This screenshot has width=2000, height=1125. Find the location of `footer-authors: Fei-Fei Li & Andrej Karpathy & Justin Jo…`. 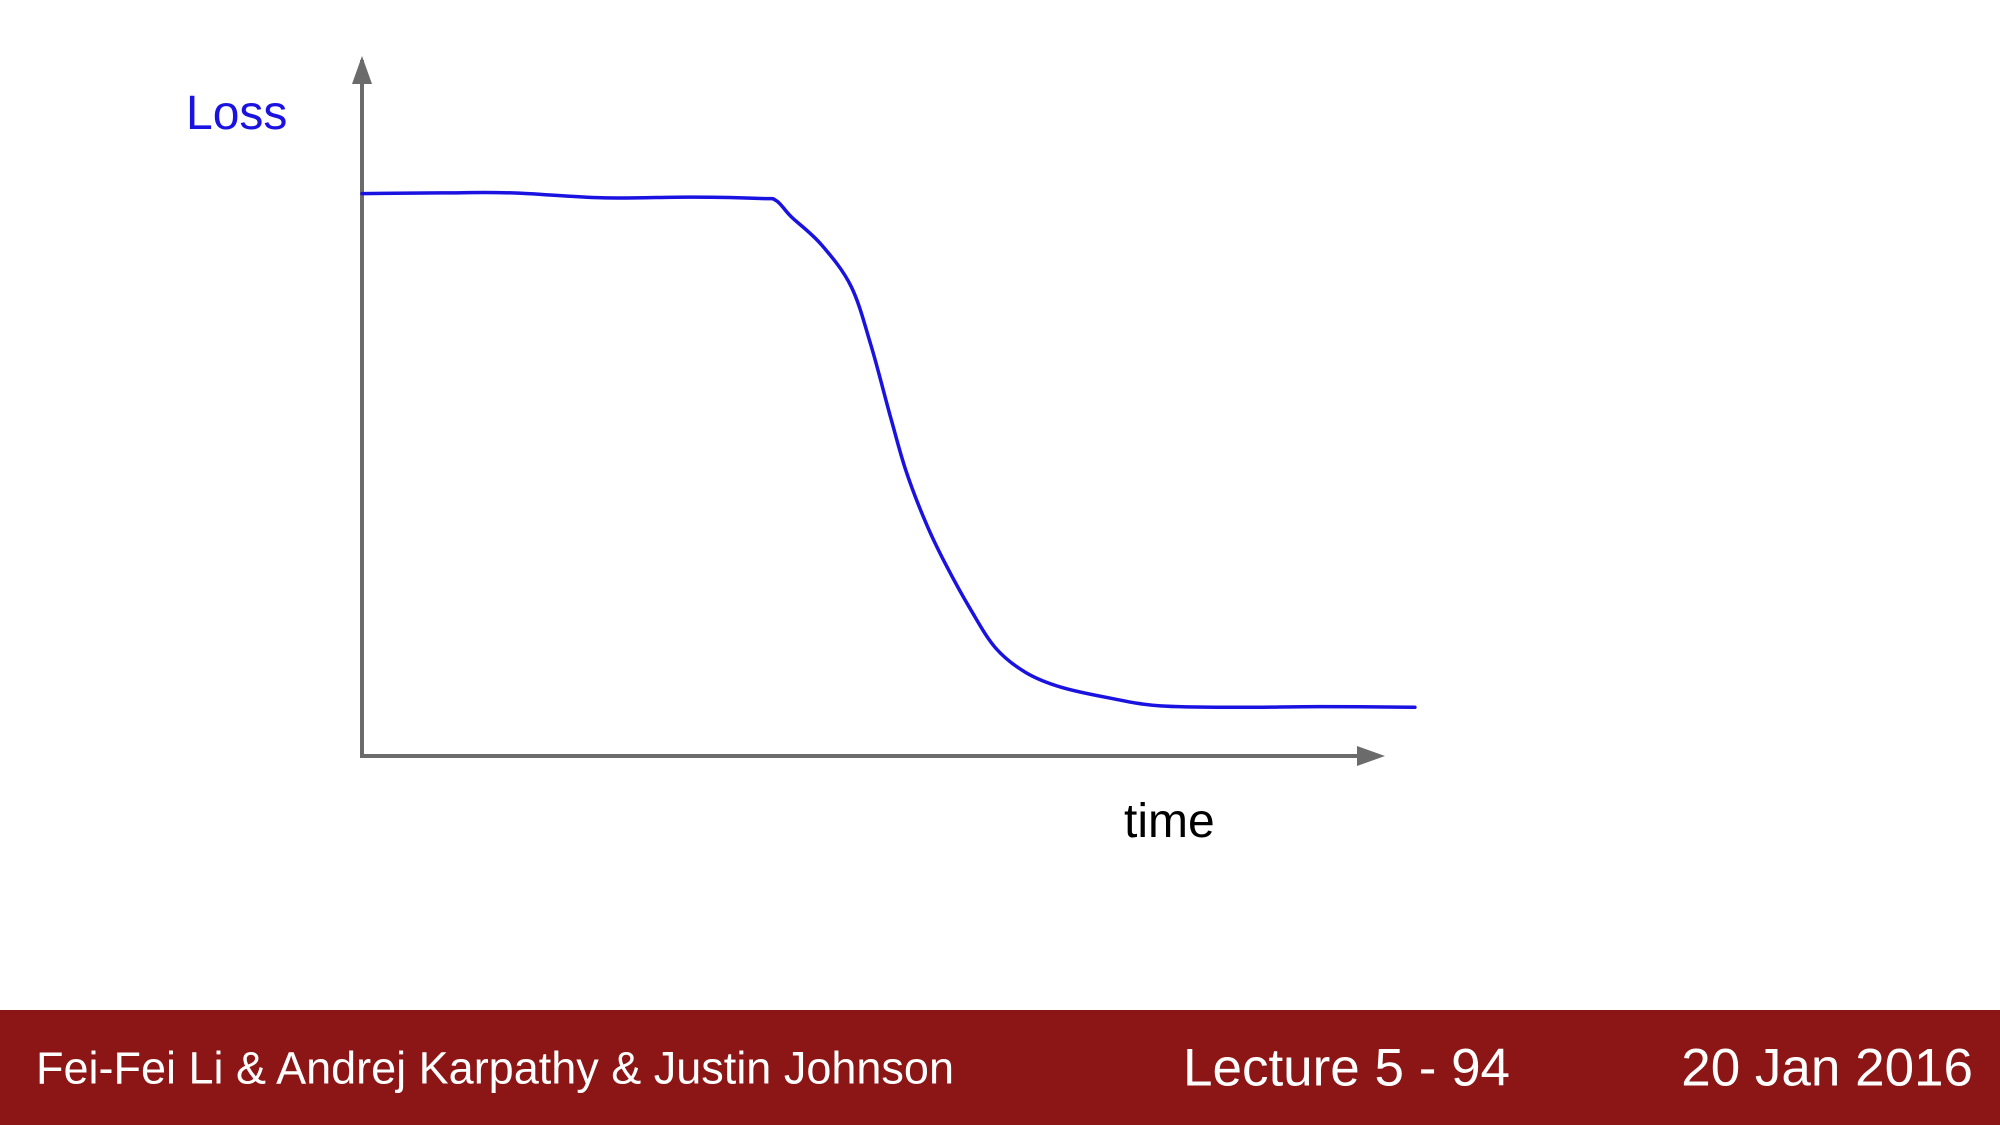

footer-authors: Fei-Fei Li & Andrej Karpathy & Justin Jo… is located at coordinates (495, 1067).